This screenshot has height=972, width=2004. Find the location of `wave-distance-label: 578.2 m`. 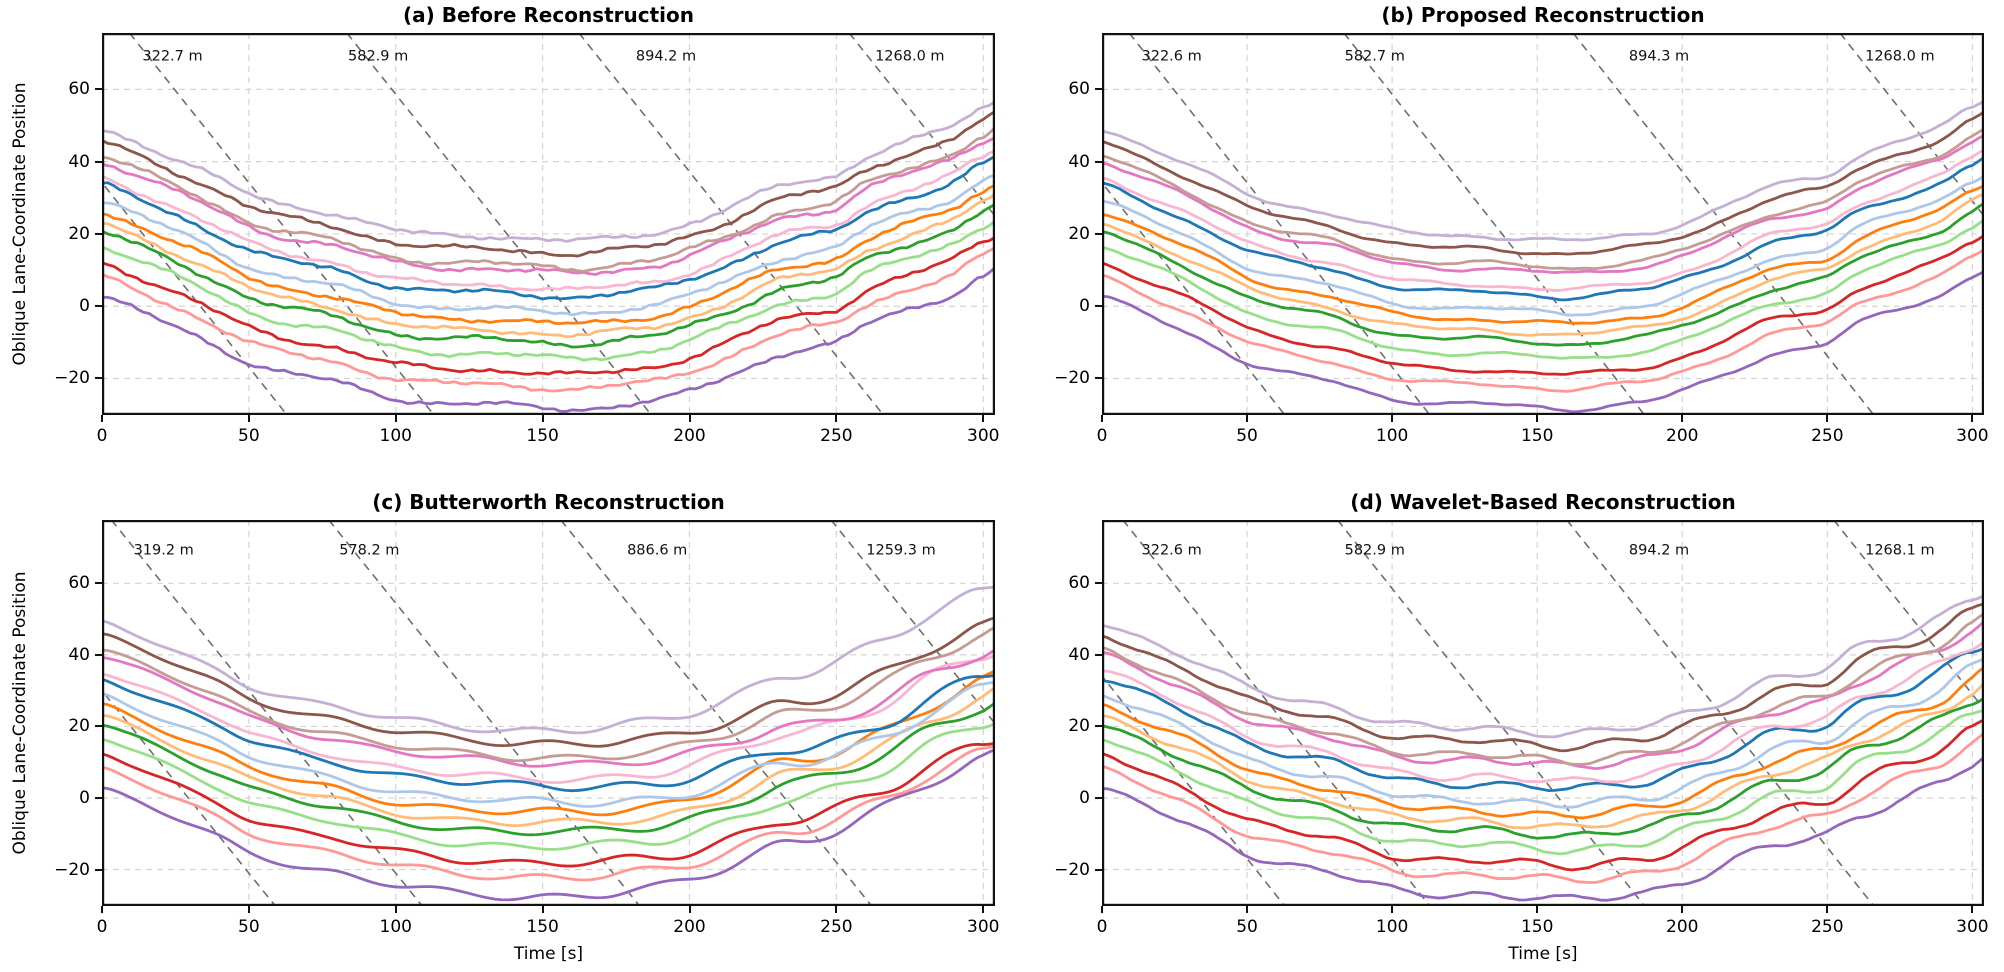

wave-distance-label: 578.2 m is located at coordinates (369, 551).